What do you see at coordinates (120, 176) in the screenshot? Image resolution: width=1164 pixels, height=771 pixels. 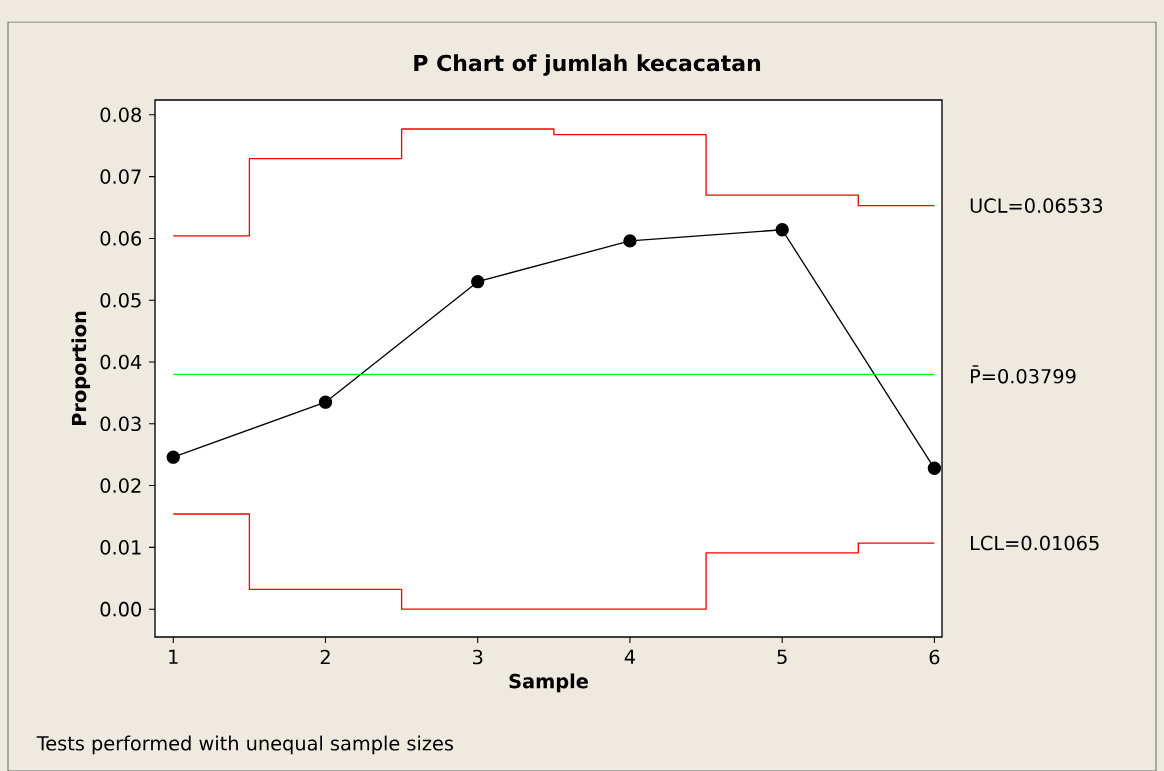 I see `y-tick-label: 0.07` at bounding box center [120, 176].